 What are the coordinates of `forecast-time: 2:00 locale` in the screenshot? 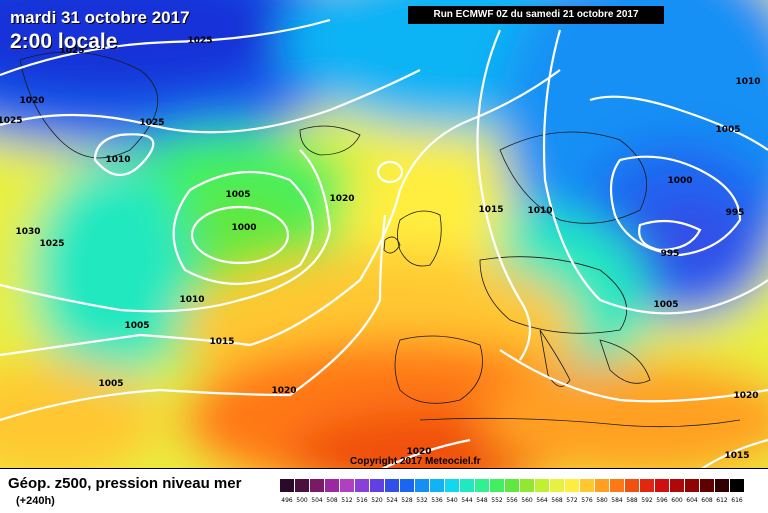 It's located at (64, 41).